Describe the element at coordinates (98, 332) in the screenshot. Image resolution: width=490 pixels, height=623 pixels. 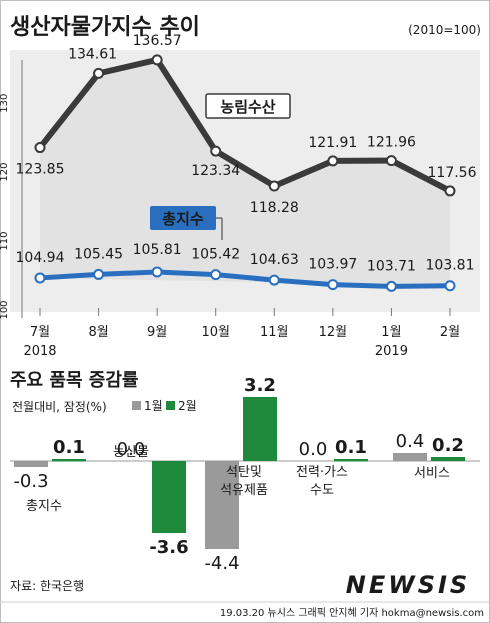
I see `x-tick-label: 8월` at that location.